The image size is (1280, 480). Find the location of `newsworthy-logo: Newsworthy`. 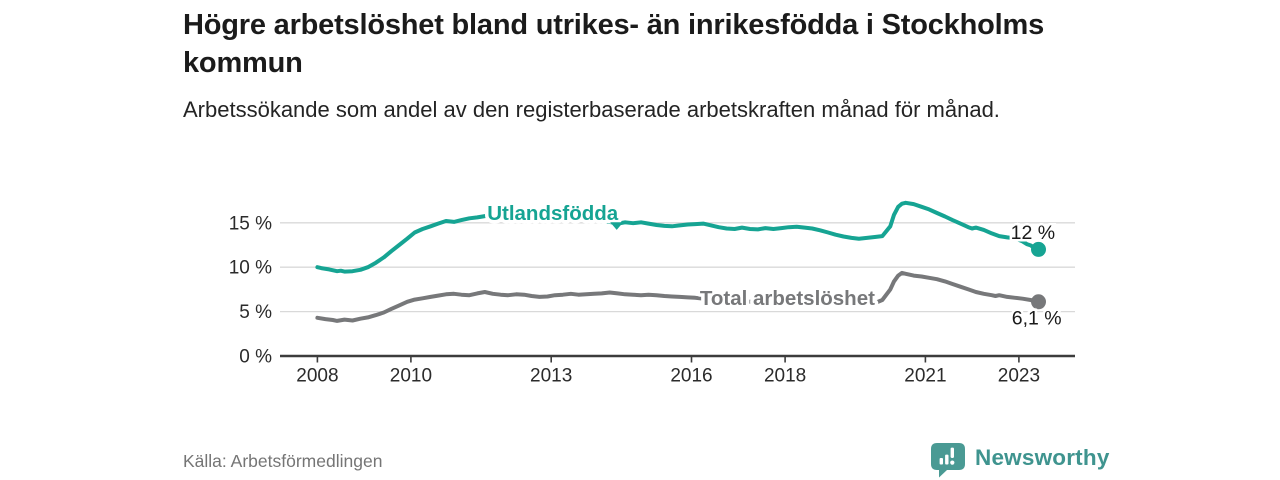

newsworthy-logo: Newsworthy is located at coordinates (1020, 460).